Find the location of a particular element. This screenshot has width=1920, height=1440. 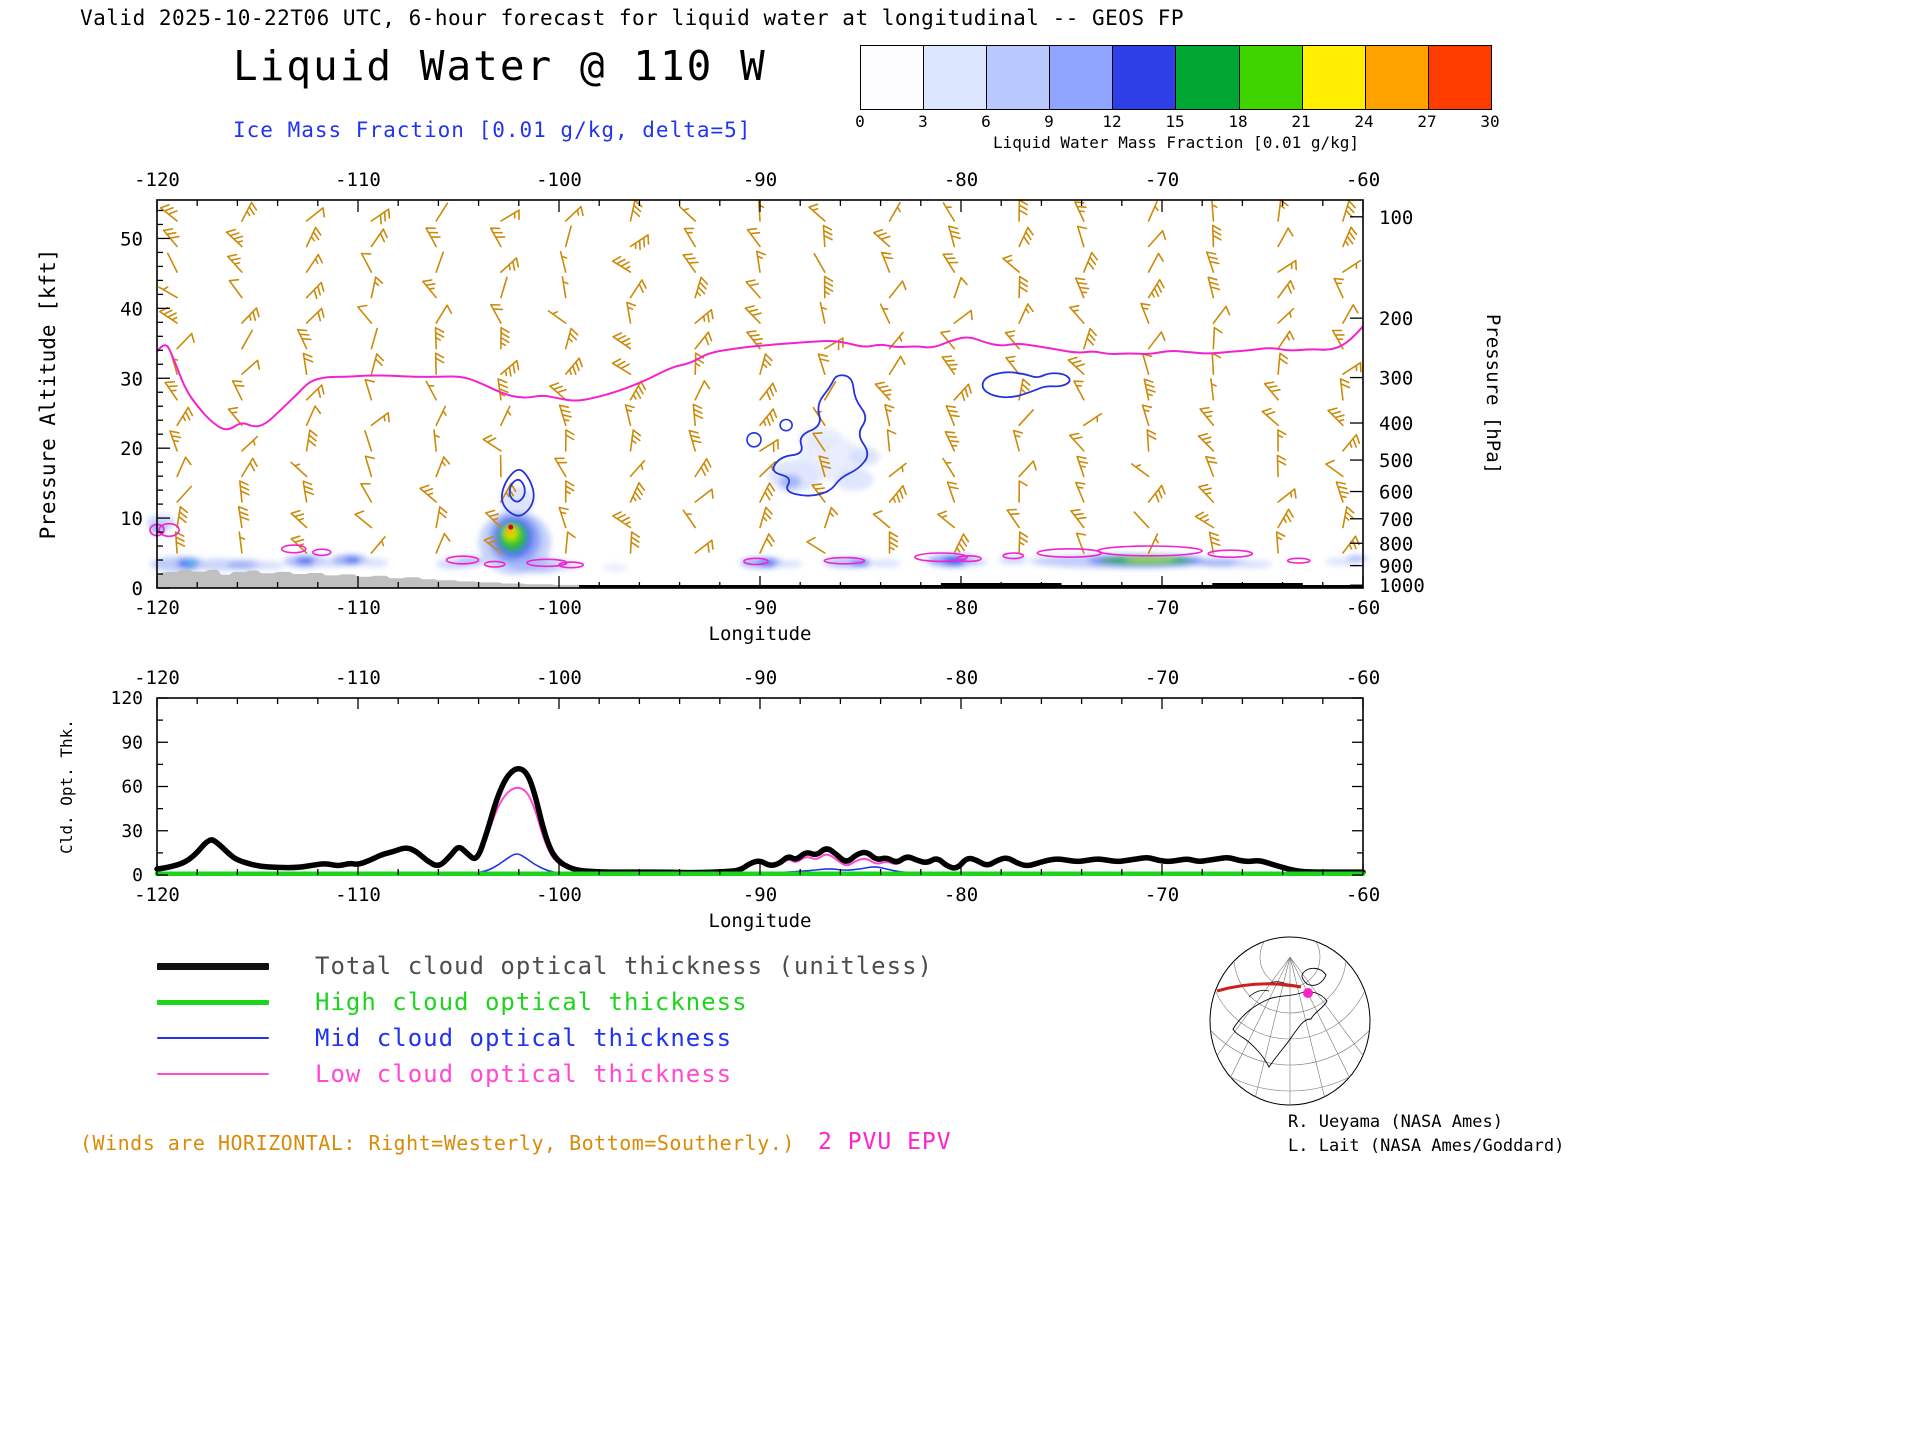

colorbar-tick-label: 24 is located at coordinates (1364, 121).